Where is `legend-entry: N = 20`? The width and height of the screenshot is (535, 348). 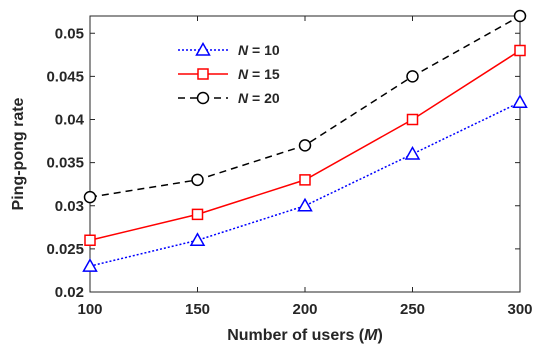 legend-entry: N = 20 is located at coordinates (229, 98).